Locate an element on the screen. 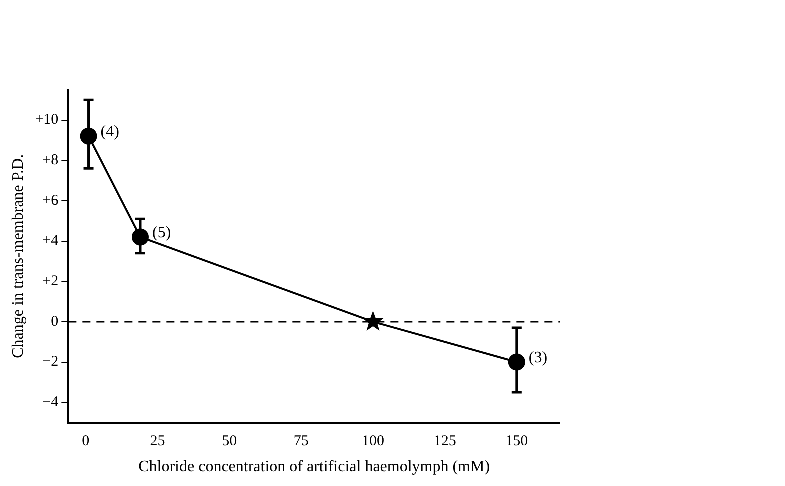 This screenshot has width=785, height=486. point is located at coordinates (373, 320).